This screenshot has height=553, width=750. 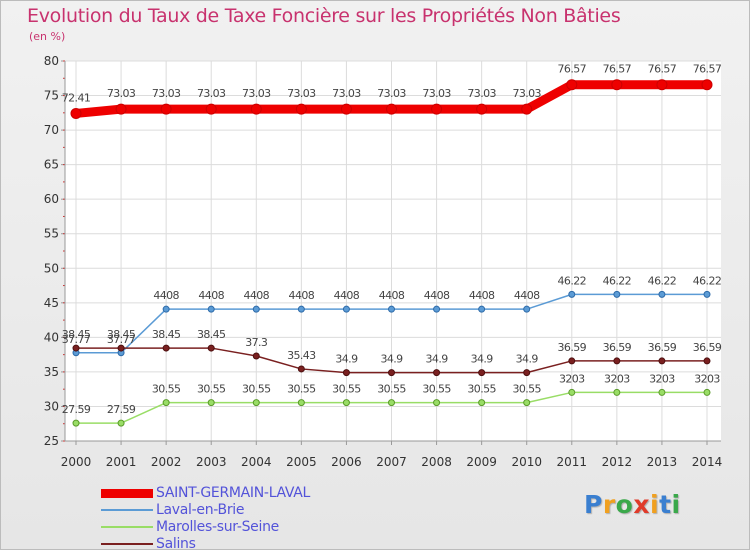 What do you see at coordinates (233, 493) in the screenshot?
I see `legend-label: SAINT-GERMAIN-LAVAL` at bounding box center [233, 493].